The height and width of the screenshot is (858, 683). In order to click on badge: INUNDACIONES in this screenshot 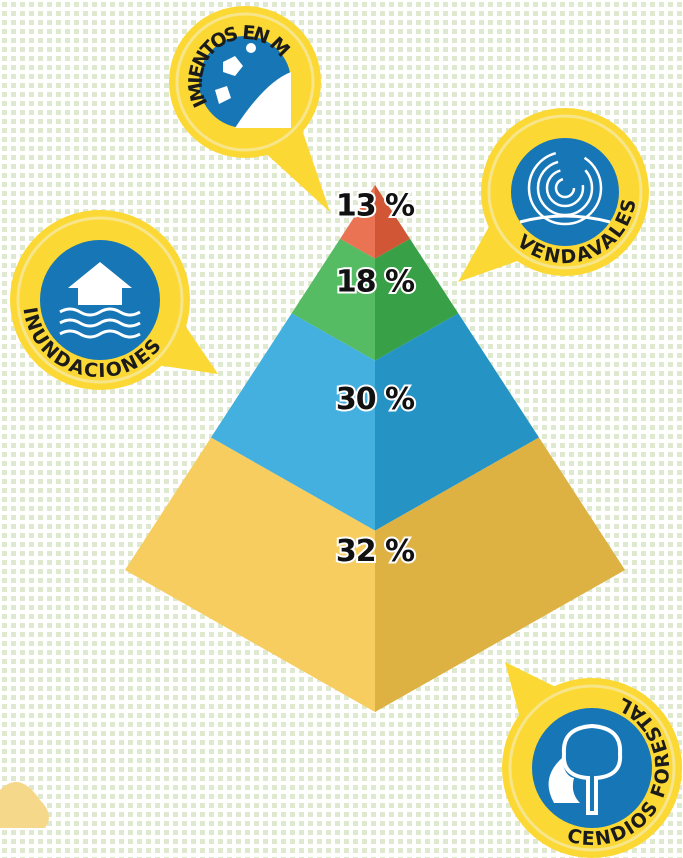, I will do `click(114, 300)`.